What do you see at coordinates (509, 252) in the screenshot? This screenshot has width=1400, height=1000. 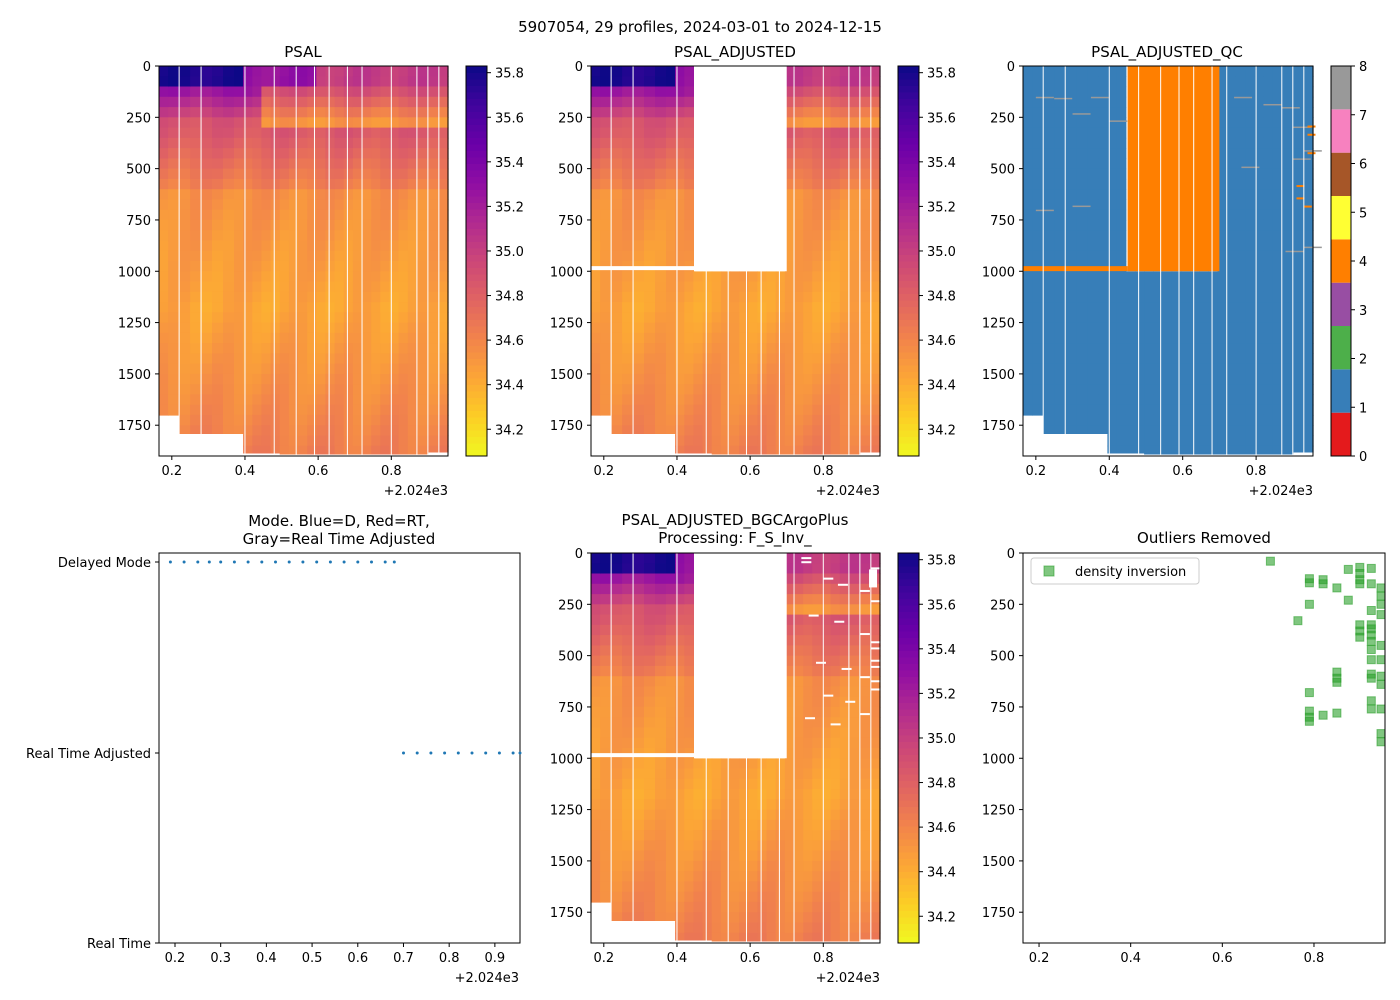 I see `colorbar-tick-label: 35.0` at bounding box center [509, 252].